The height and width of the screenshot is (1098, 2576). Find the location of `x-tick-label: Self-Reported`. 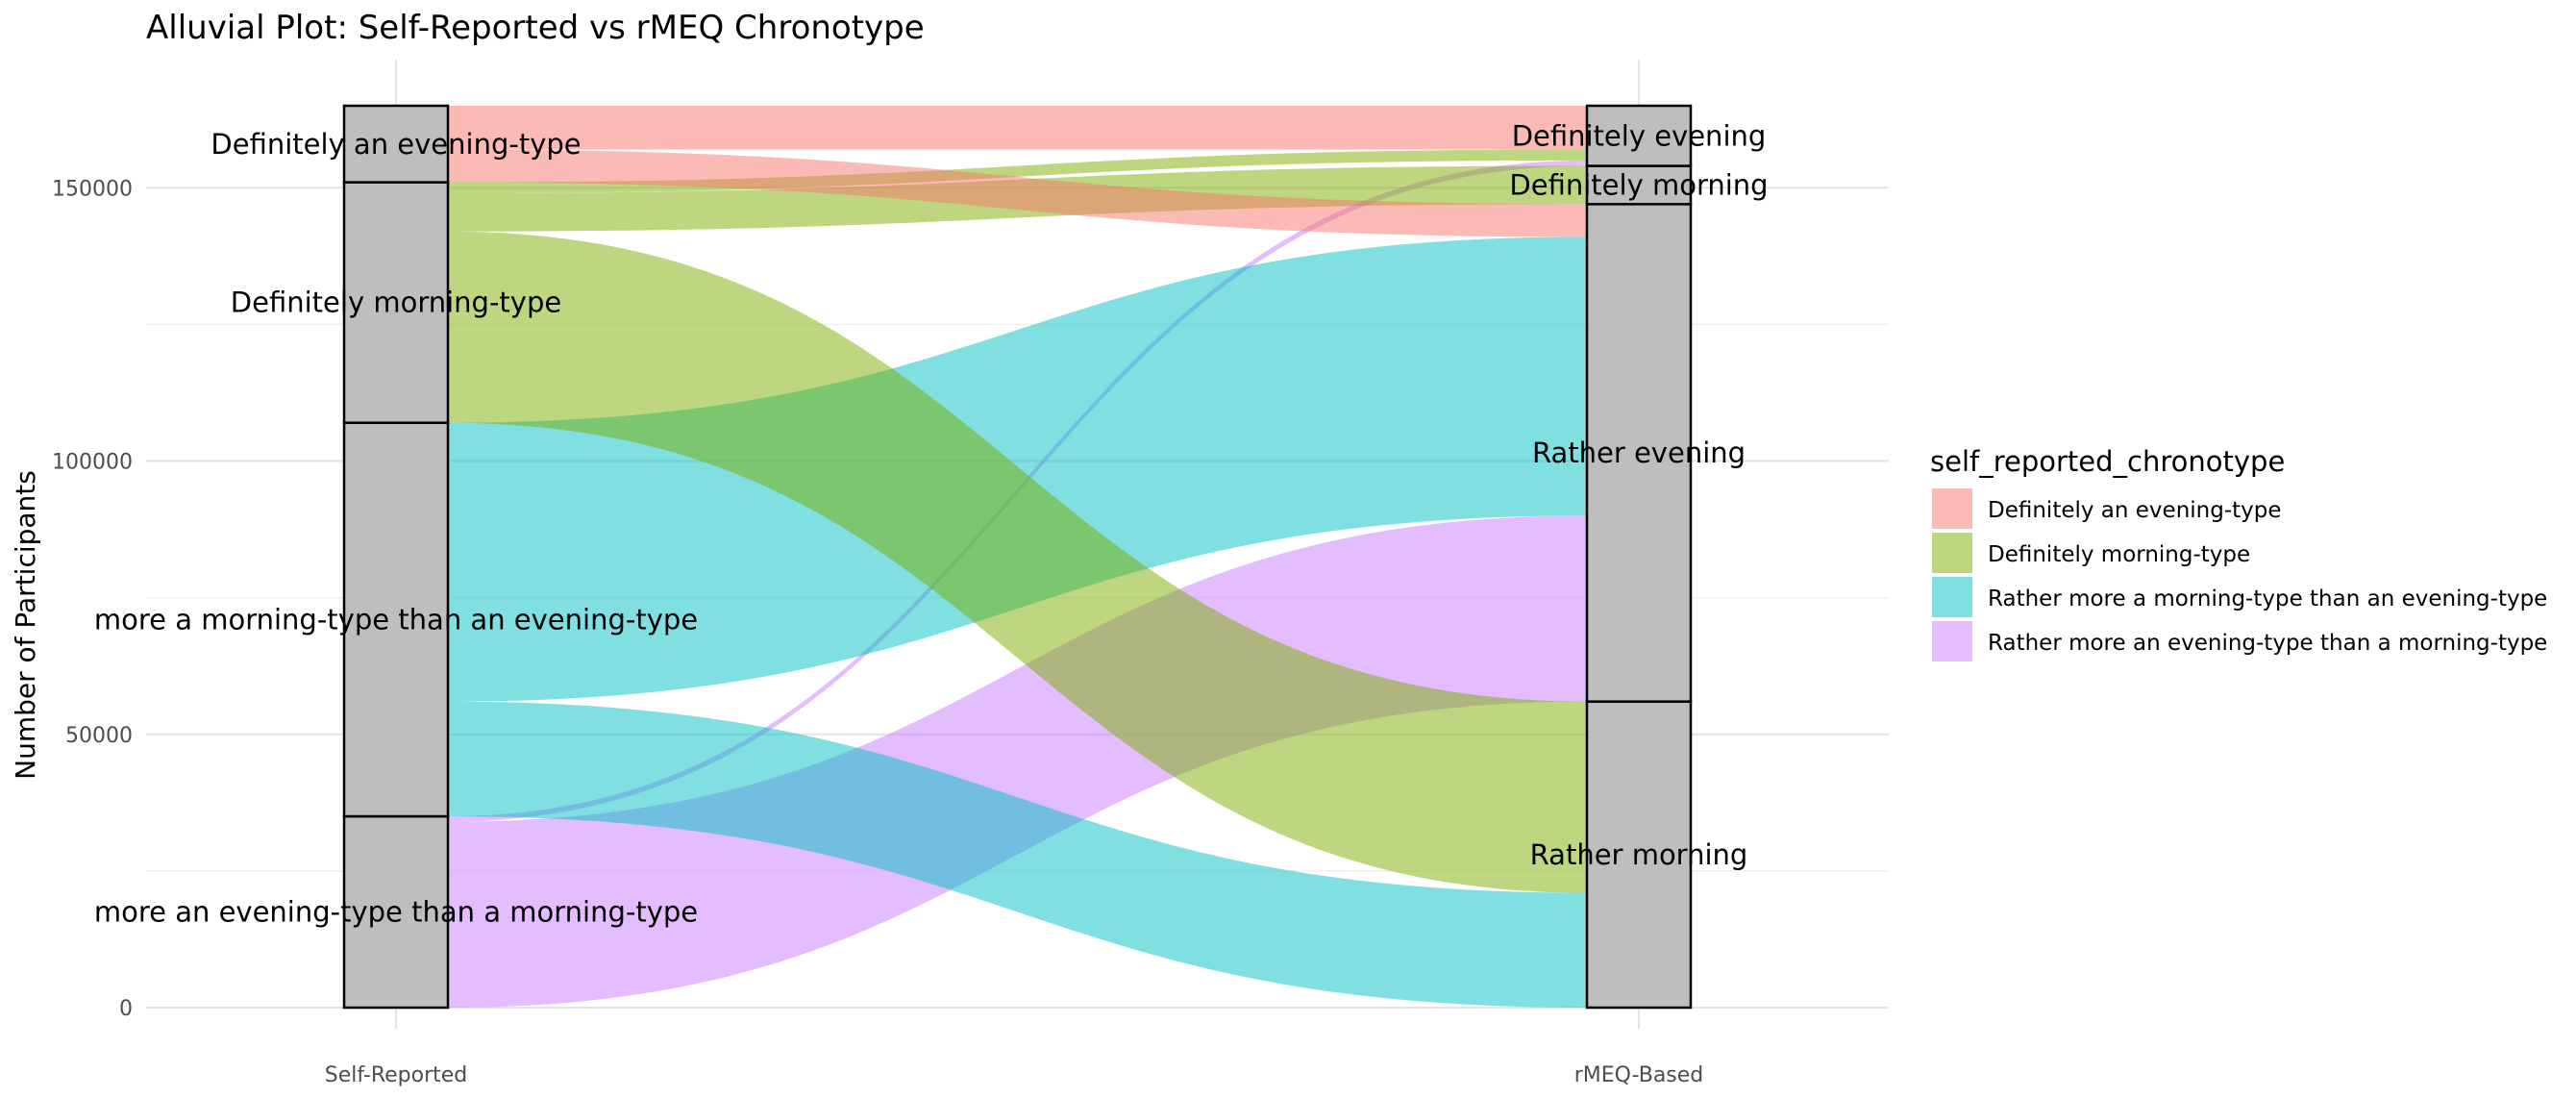

x-tick-label: Self-Reported is located at coordinates (396, 1075).